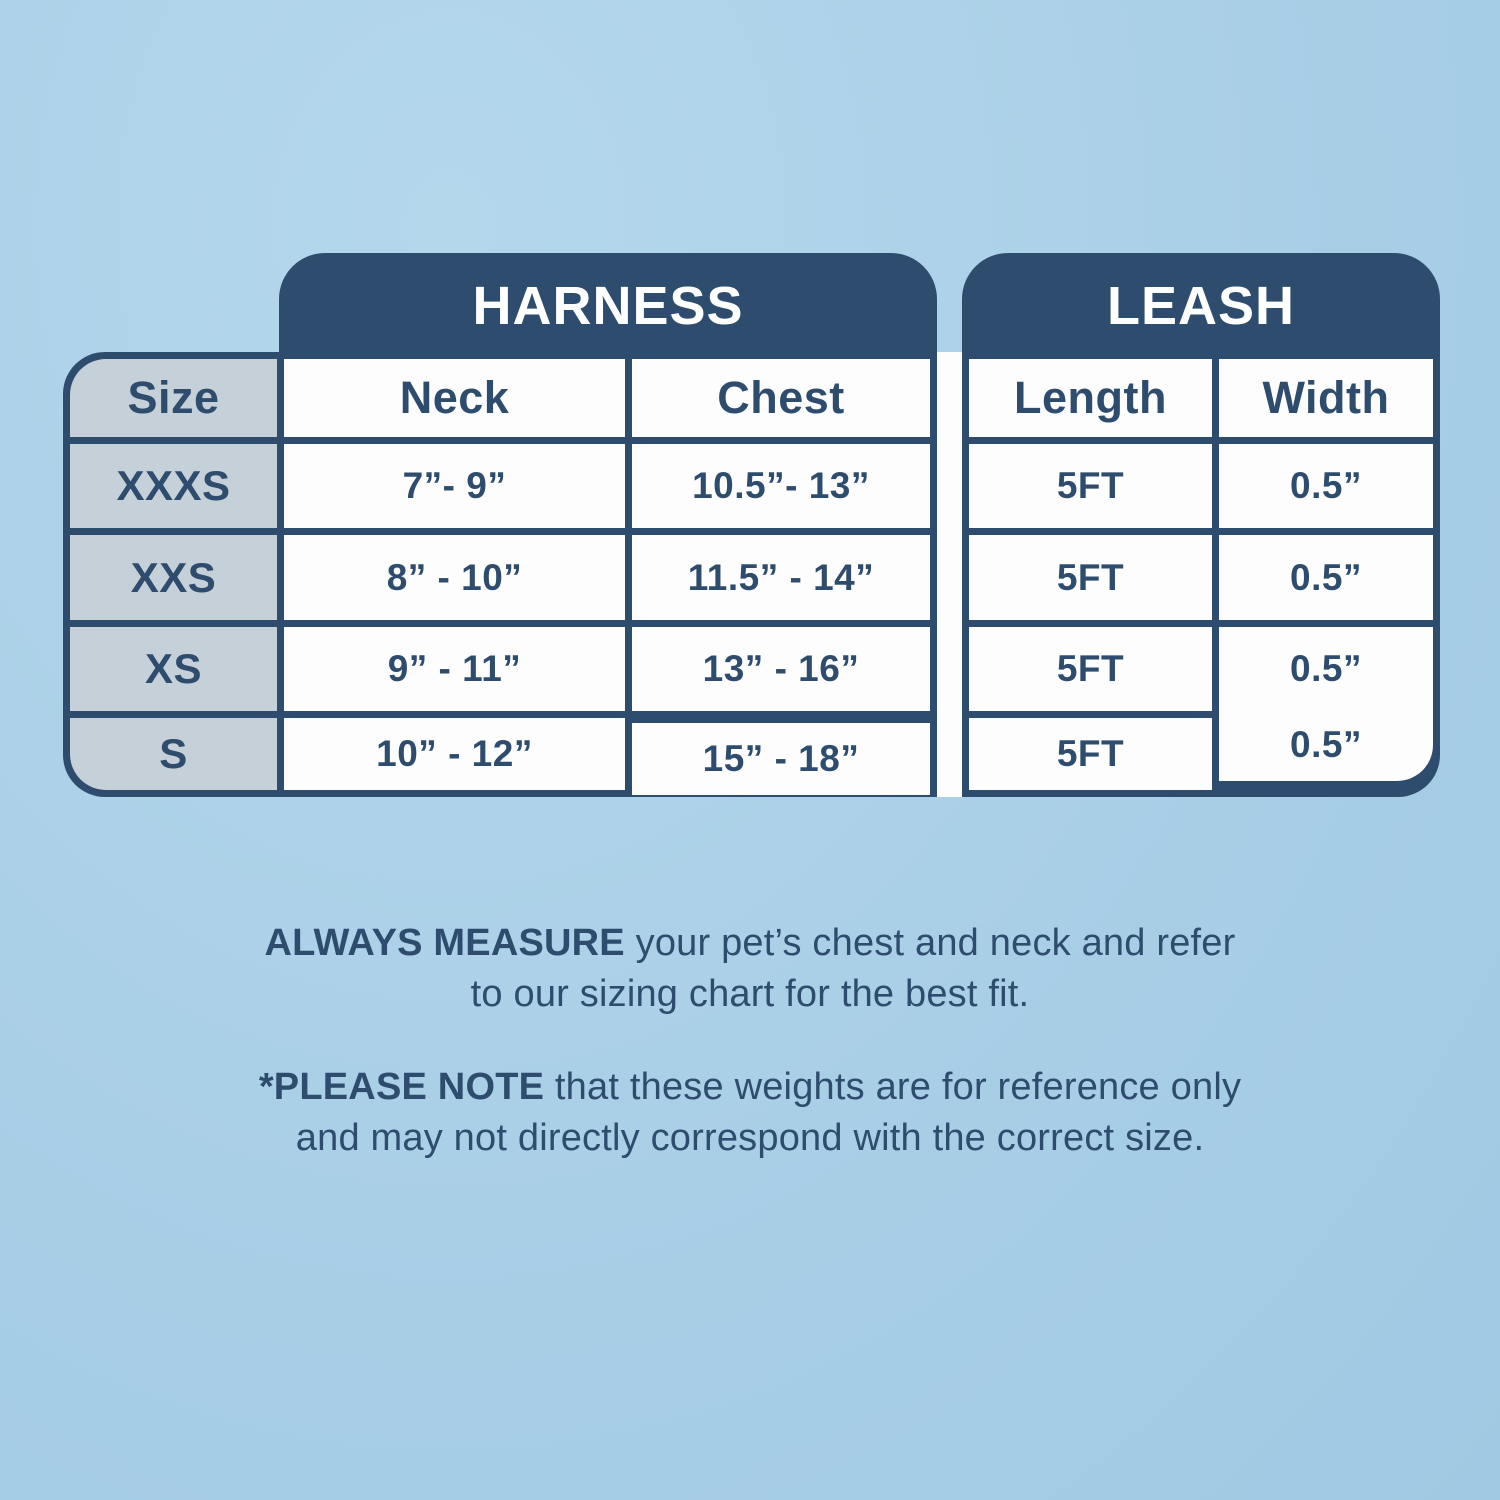 The image size is (1500, 1500). Describe the element at coordinates (1090, 486) in the screenshot. I see `row-xxxs-length-cell: 5FT` at that location.